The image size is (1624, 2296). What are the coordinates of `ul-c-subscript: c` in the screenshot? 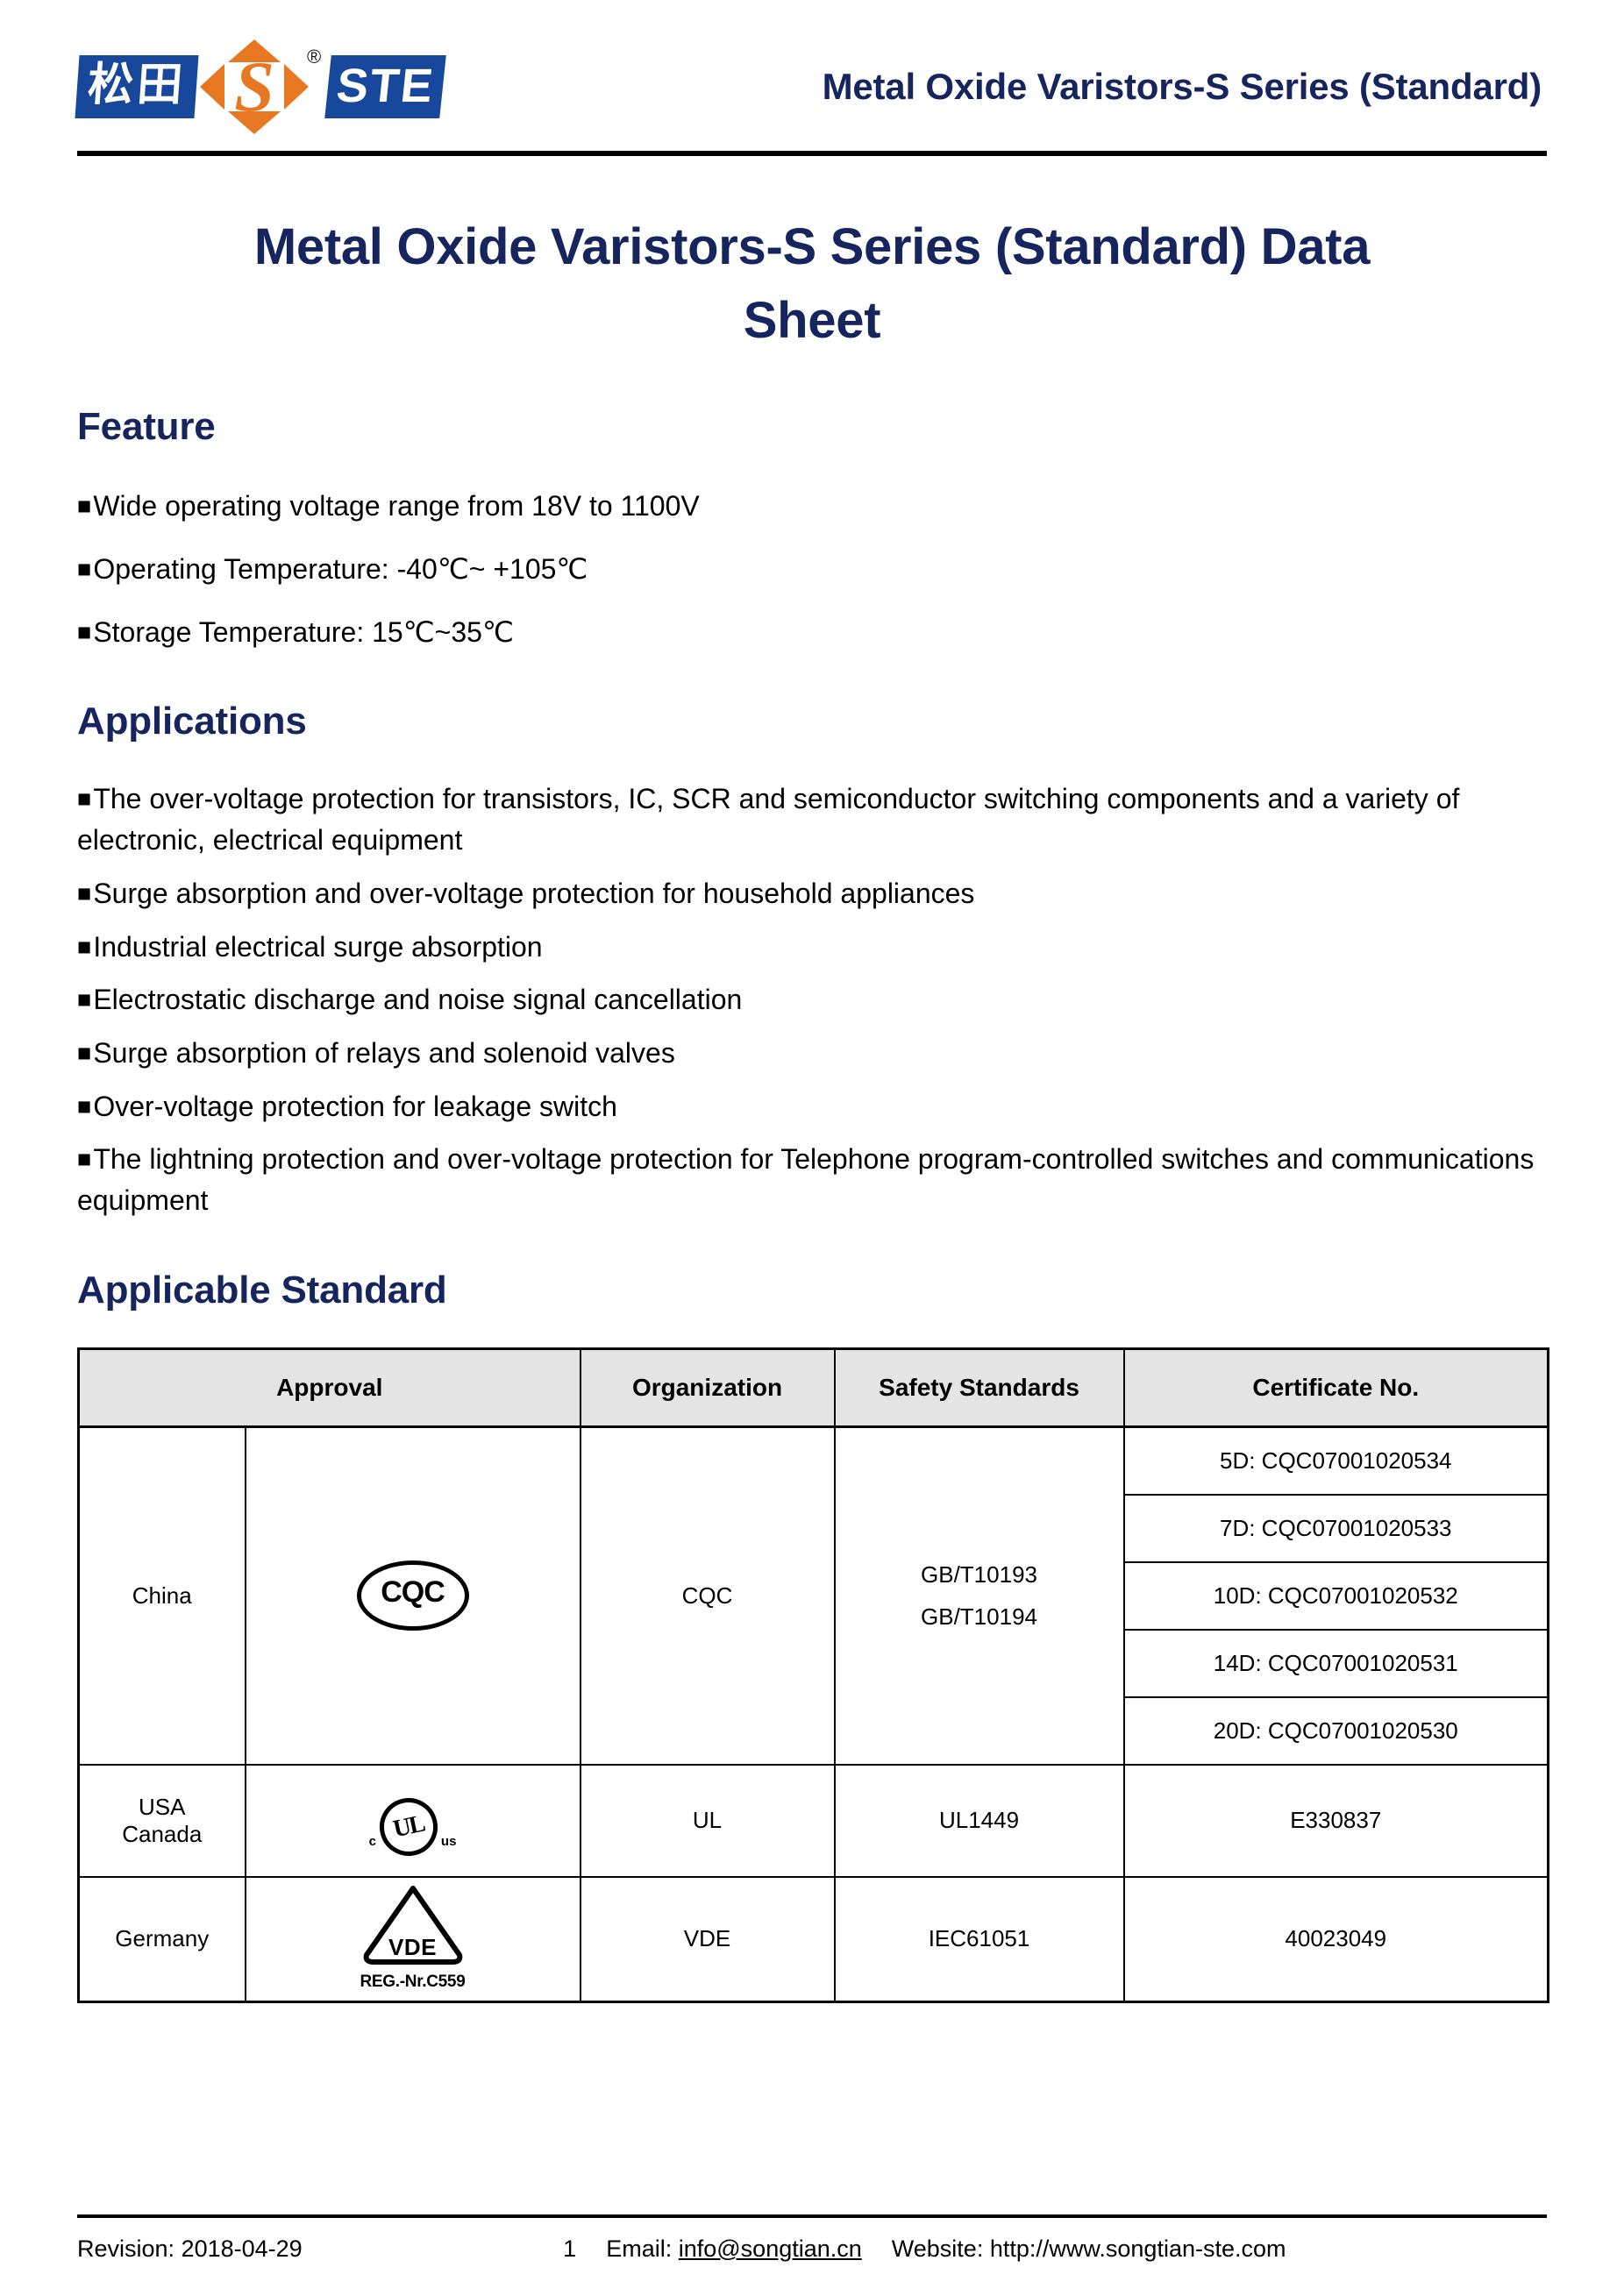 It's located at (372, 1841).